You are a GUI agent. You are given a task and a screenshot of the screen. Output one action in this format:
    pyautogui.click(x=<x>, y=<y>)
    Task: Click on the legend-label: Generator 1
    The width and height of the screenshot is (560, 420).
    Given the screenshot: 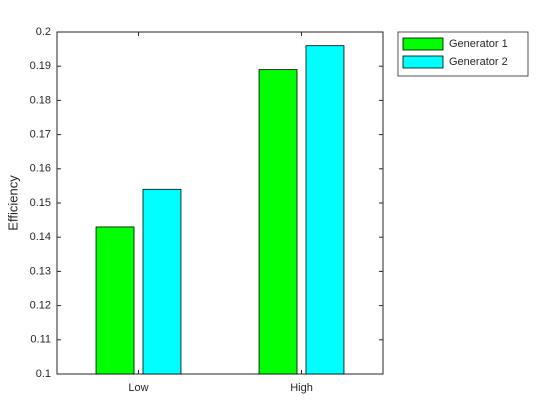 What is the action you would take?
    pyautogui.click(x=478, y=44)
    